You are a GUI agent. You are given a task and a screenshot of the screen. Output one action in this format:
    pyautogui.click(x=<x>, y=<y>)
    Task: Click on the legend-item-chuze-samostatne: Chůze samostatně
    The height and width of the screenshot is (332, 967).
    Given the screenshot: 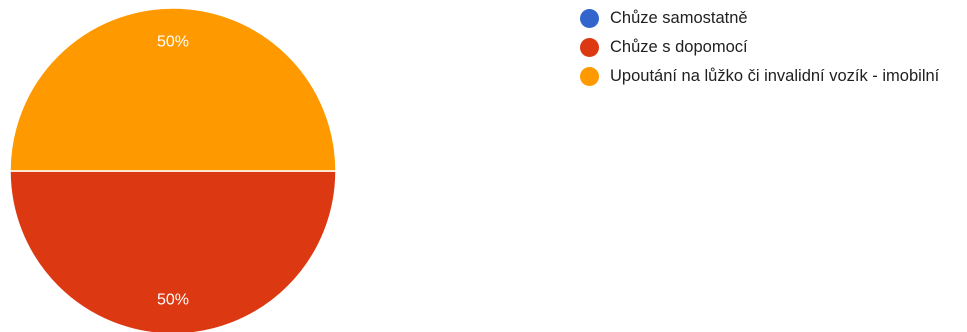 What is the action you would take?
    pyautogui.click(x=770, y=18)
    